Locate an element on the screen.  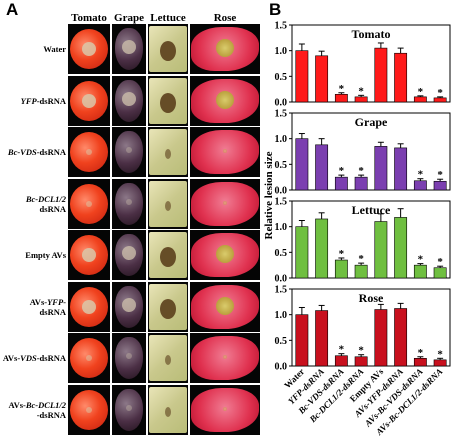
row-label-part: dsRNA is located at coordinates (52, 311).